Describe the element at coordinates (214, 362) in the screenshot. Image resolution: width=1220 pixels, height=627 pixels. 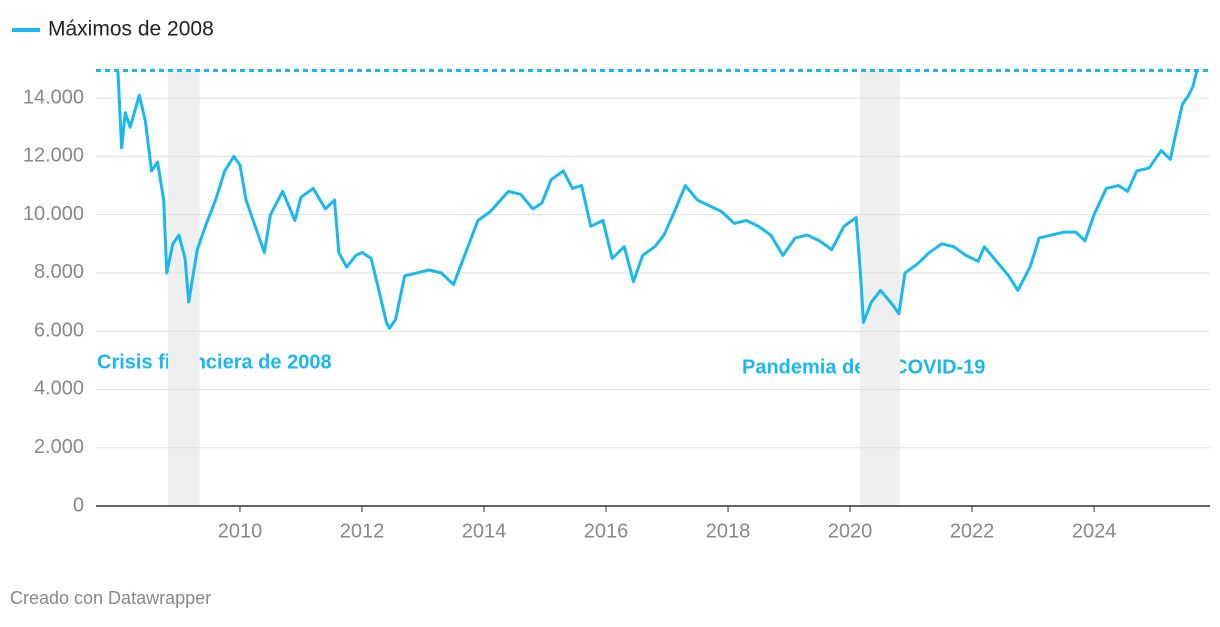
I see `annotation: Crisis financiera de 2008` at that location.